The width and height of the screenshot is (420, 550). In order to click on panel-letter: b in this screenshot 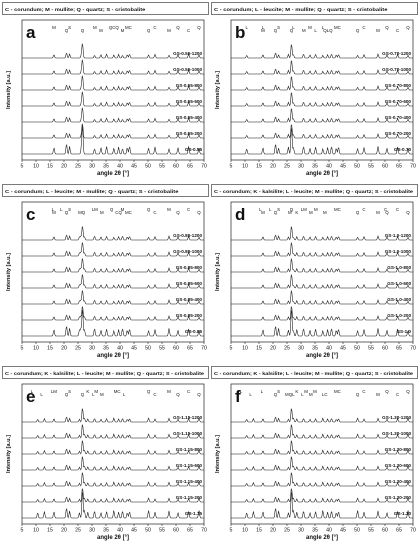, I will do `click(240, 32)`.